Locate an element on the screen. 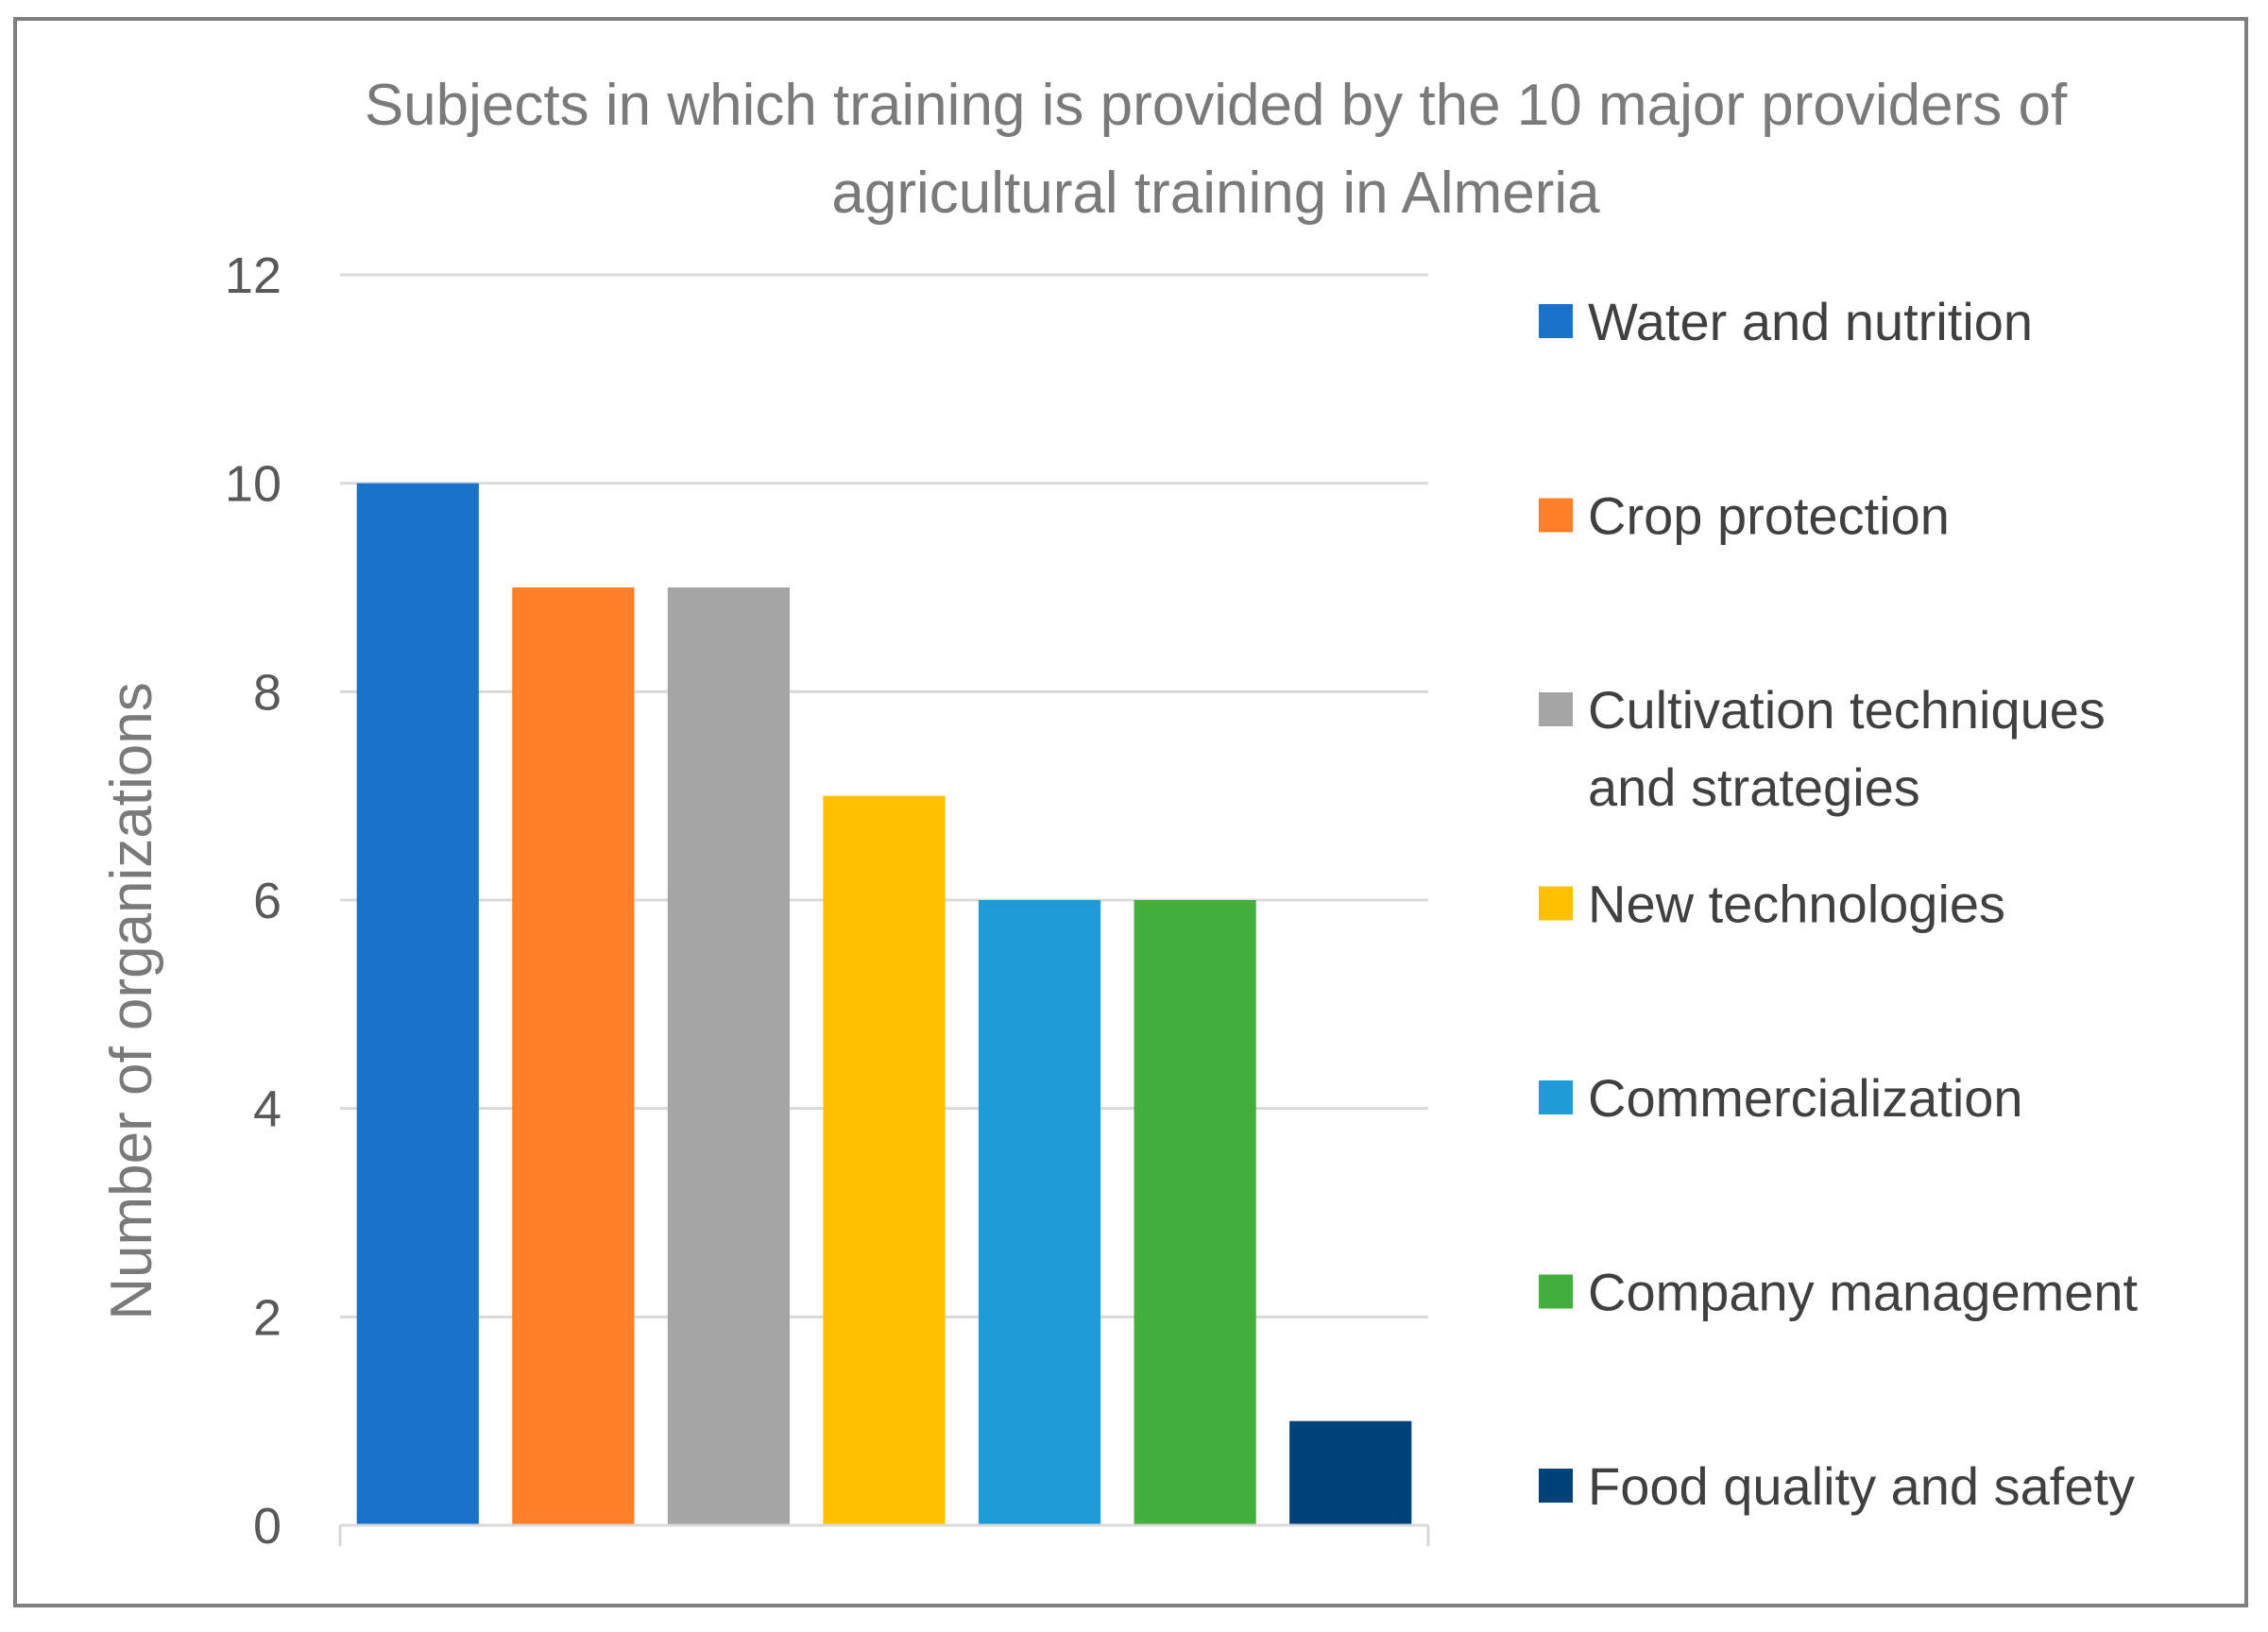 This screenshot has height=1632, width=2268. legend-swatch-commercialization is located at coordinates (1556, 1097).